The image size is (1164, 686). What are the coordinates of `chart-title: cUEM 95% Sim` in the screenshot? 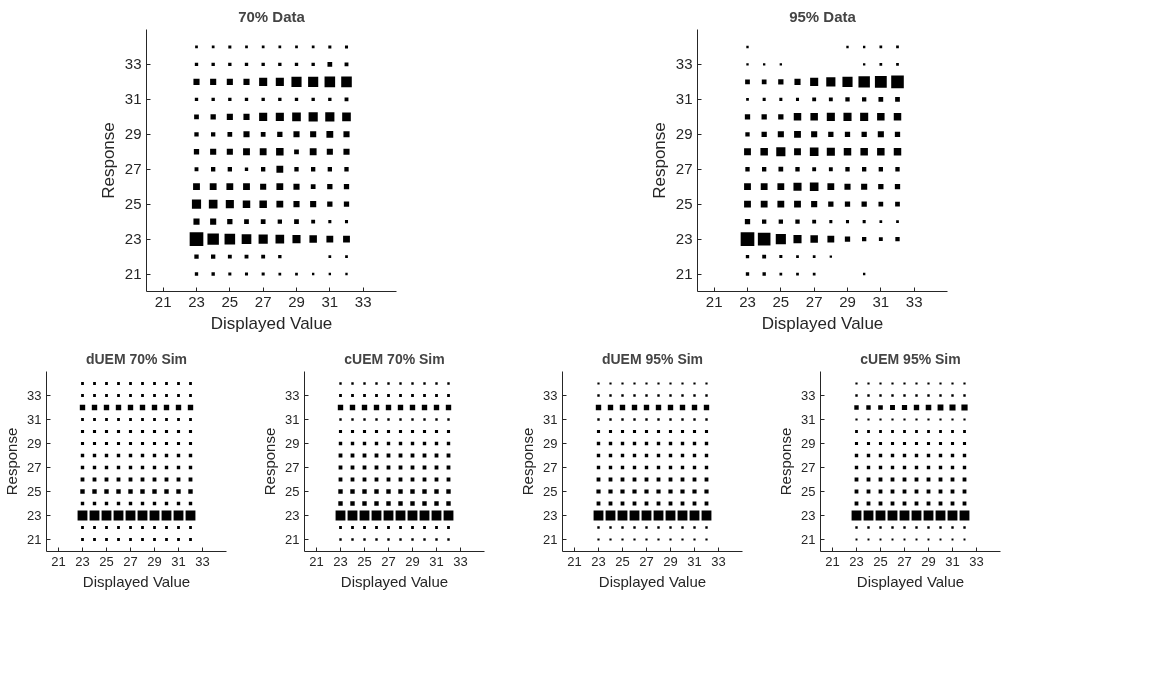 It's located at (910, 358).